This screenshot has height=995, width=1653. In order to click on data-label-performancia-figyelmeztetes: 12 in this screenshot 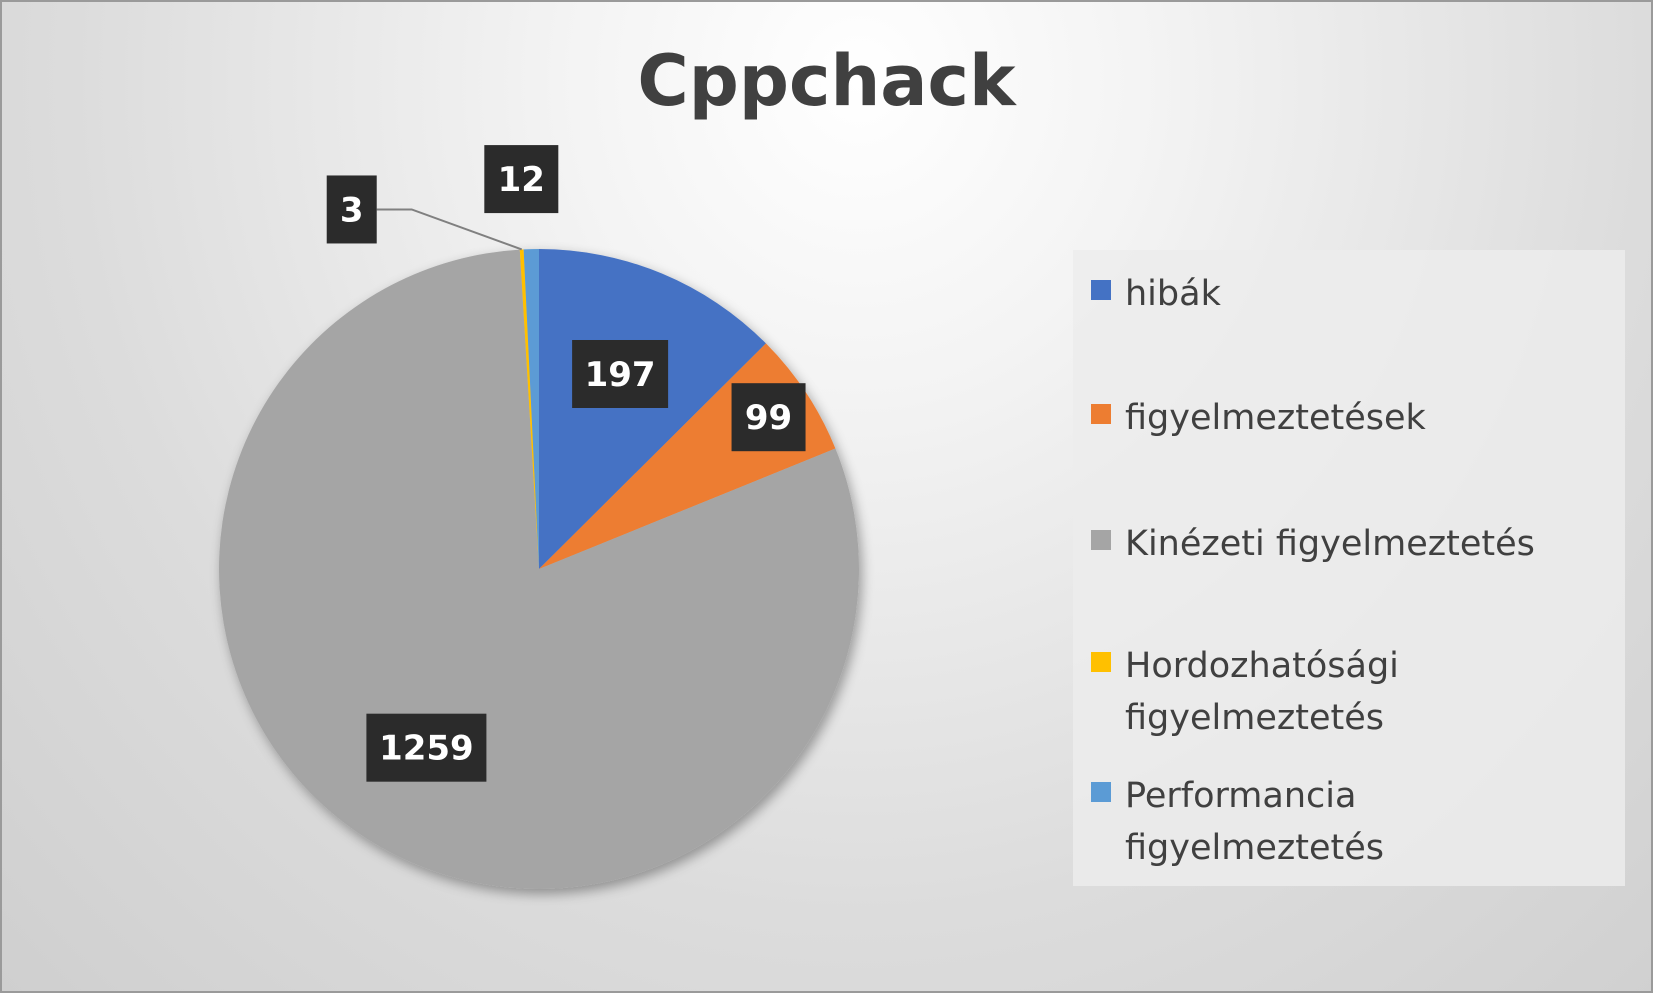, I will do `click(521, 179)`.